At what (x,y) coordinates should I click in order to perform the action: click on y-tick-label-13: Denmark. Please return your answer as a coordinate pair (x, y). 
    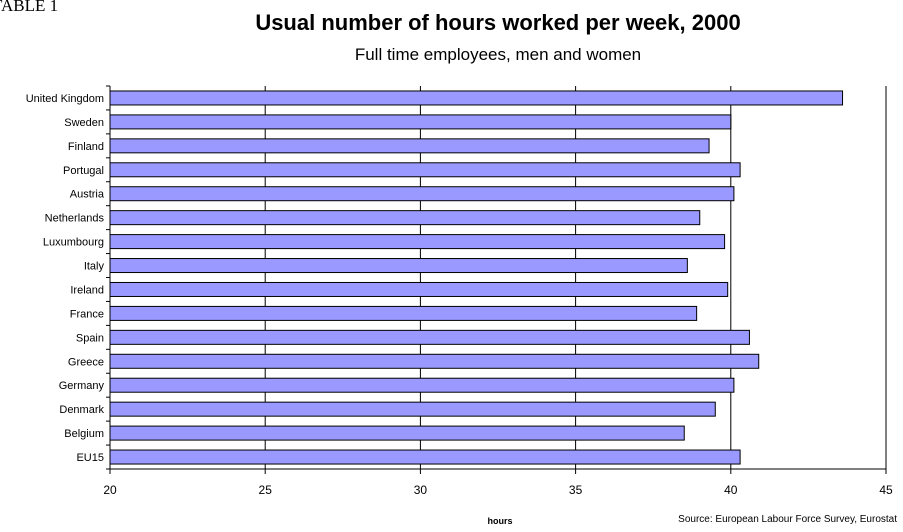
    Looking at the image, I should click on (81, 410).